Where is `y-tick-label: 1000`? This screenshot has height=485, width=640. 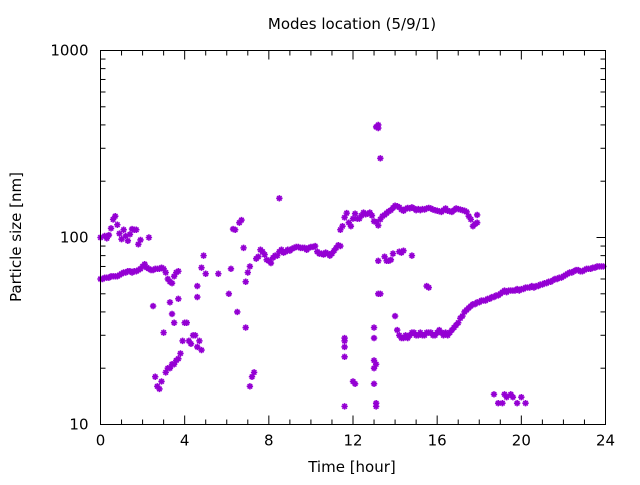
y-tick-label: 1000 is located at coordinates (69, 51).